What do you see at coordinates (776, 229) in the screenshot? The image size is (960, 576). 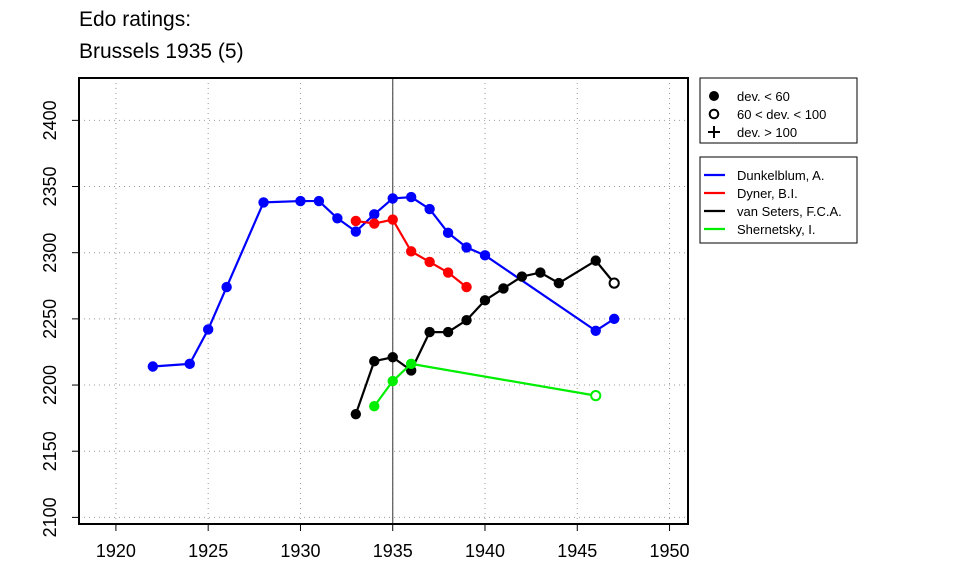 I see `series-legend-label: Shernetsky, I.` at bounding box center [776, 229].